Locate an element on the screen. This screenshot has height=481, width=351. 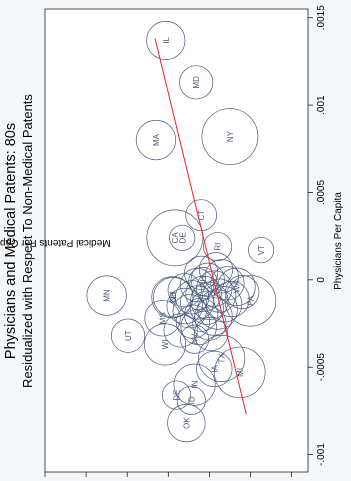
state-label: IN is located at coordinates (195, 384).